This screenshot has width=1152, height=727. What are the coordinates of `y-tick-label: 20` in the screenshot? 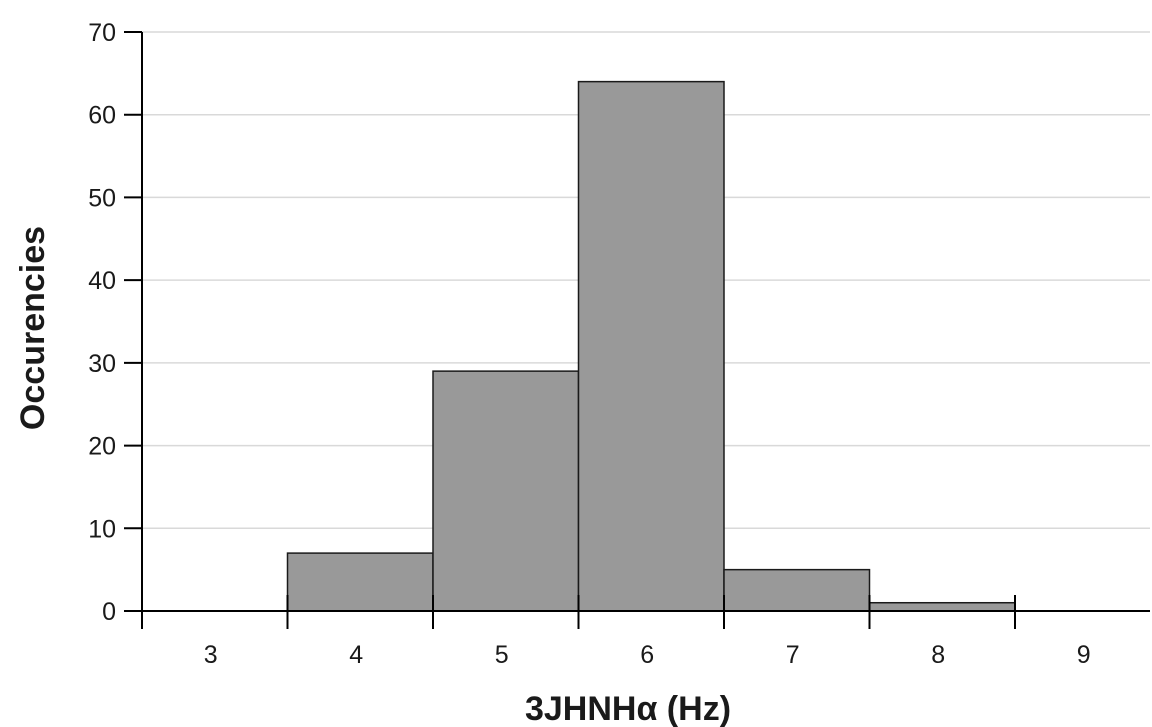 It's located at (102, 447).